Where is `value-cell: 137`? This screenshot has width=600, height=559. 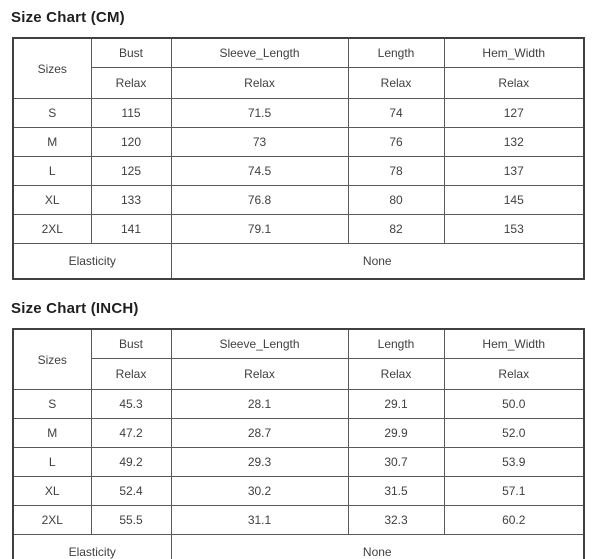 value-cell: 137 is located at coordinates (514, 171).